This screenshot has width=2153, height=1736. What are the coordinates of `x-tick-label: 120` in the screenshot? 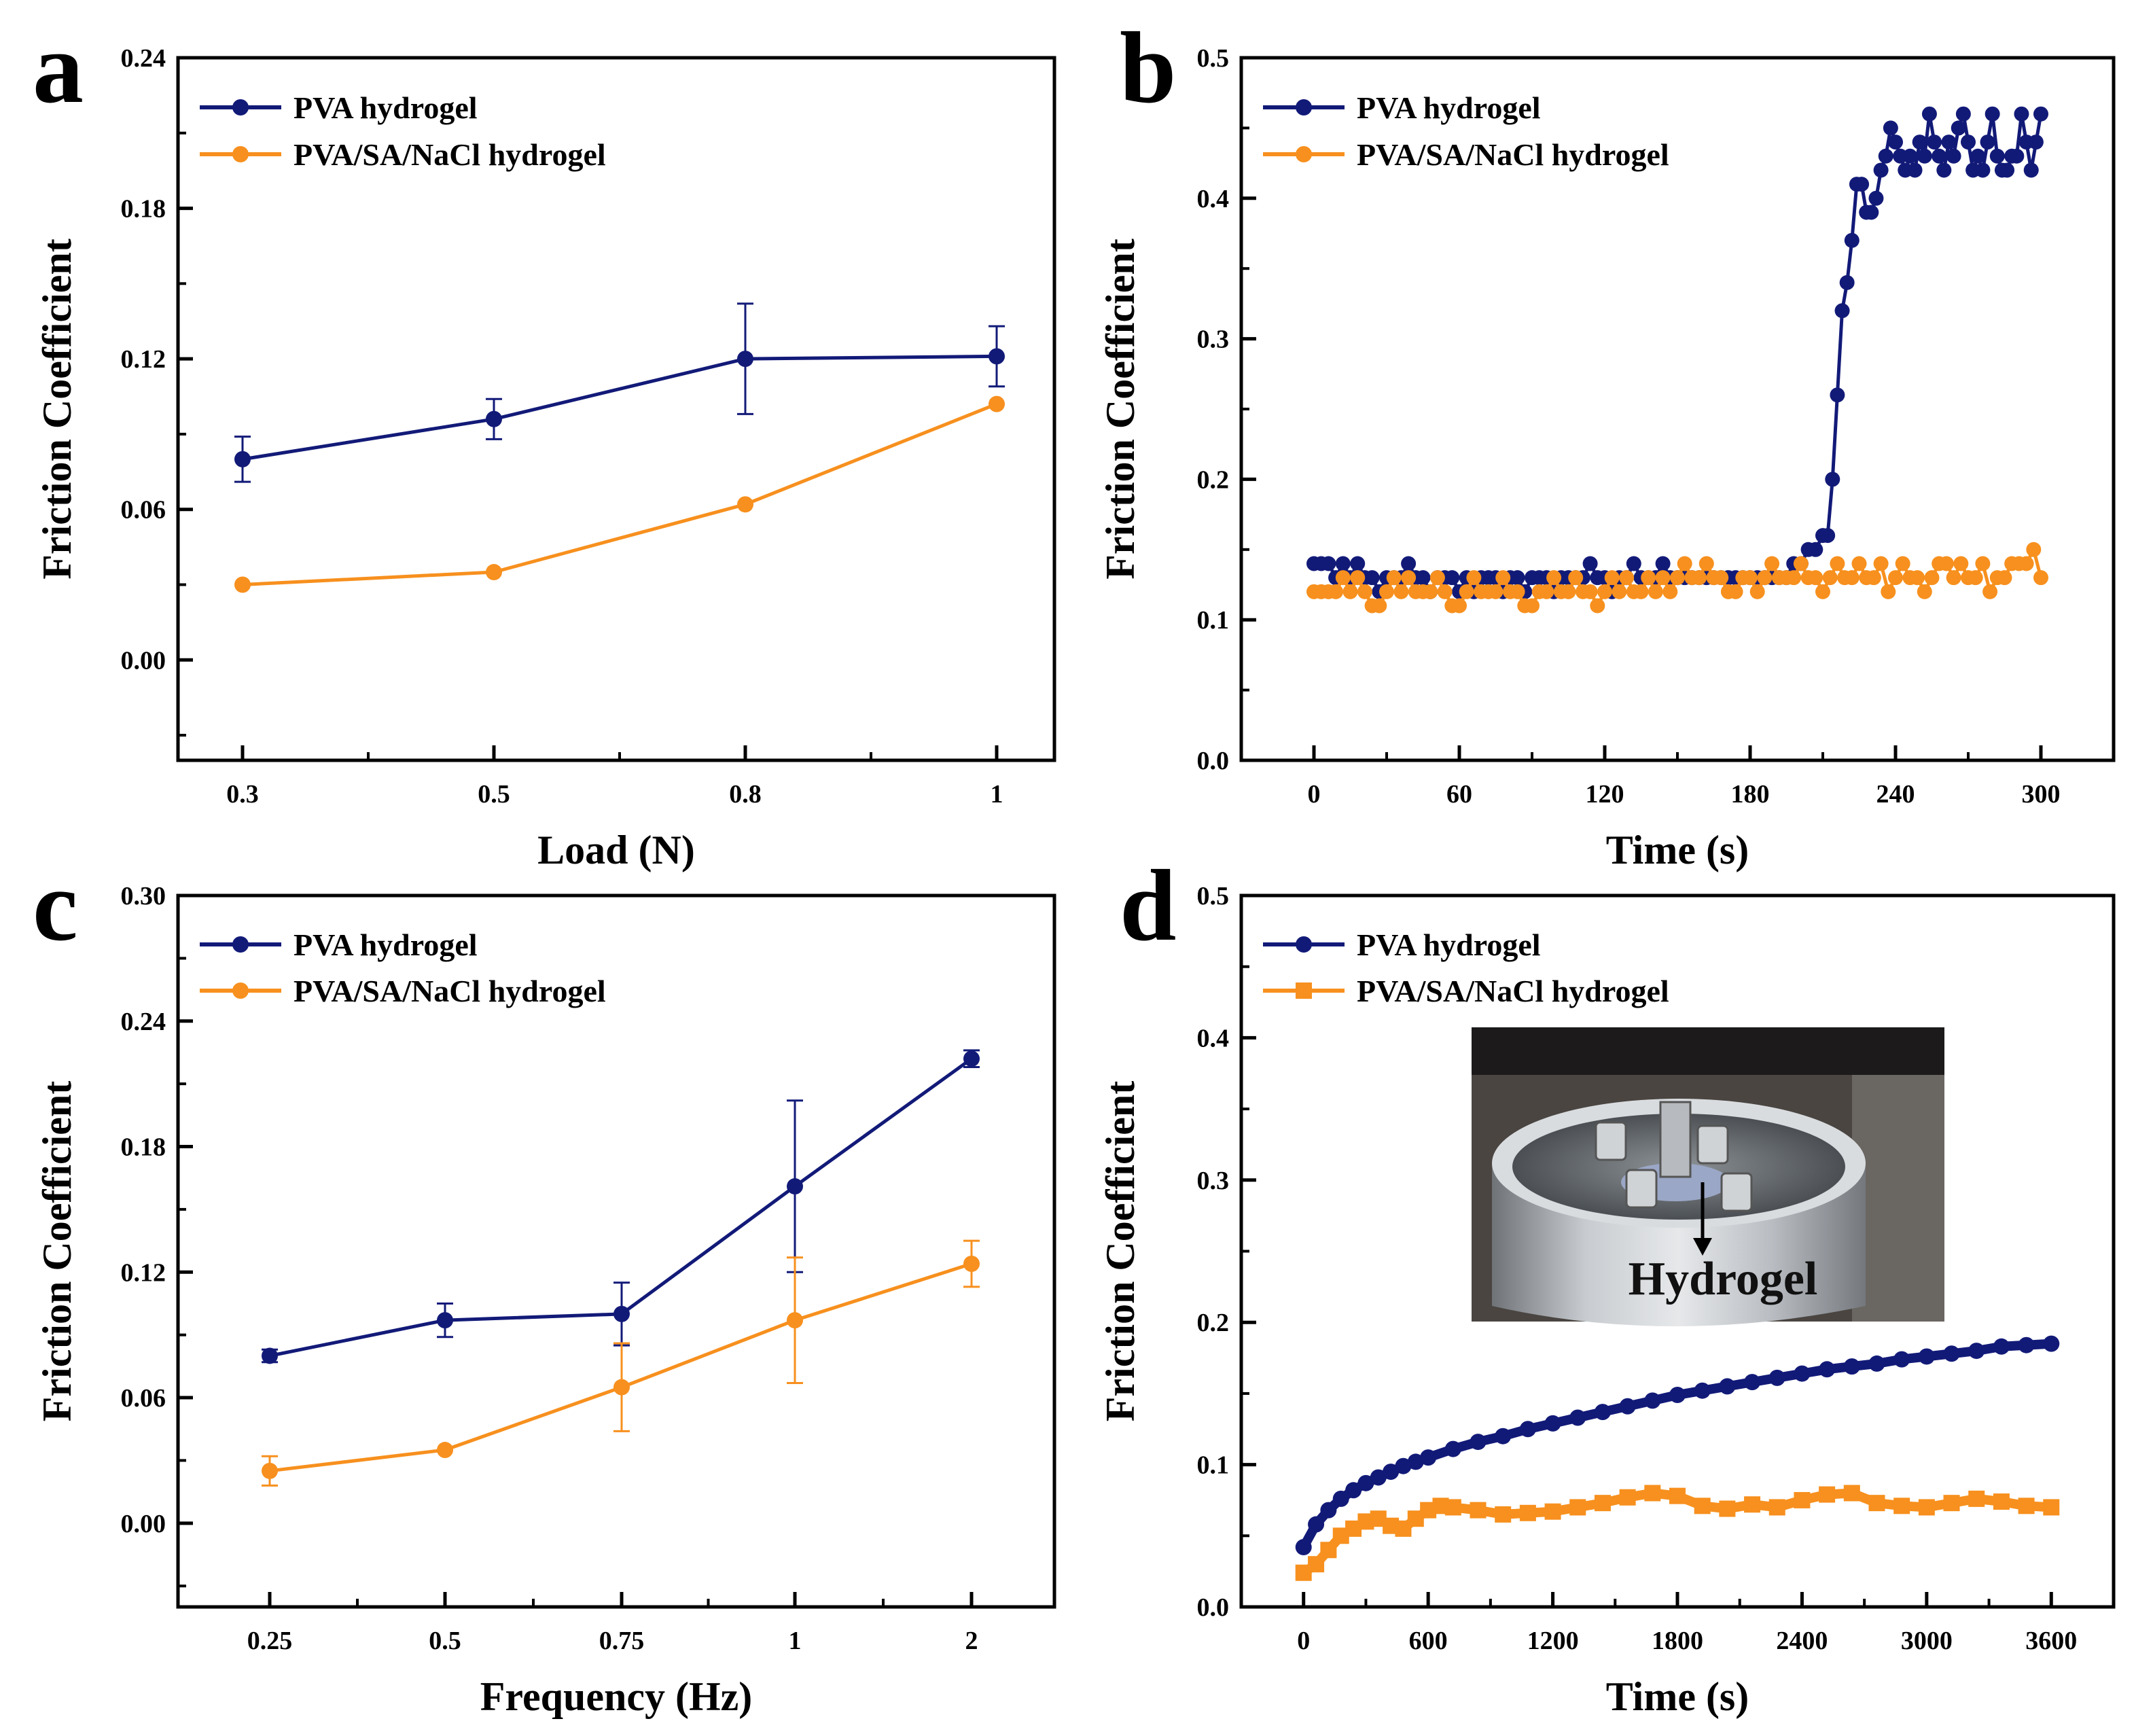 It's located at (1605, 794).